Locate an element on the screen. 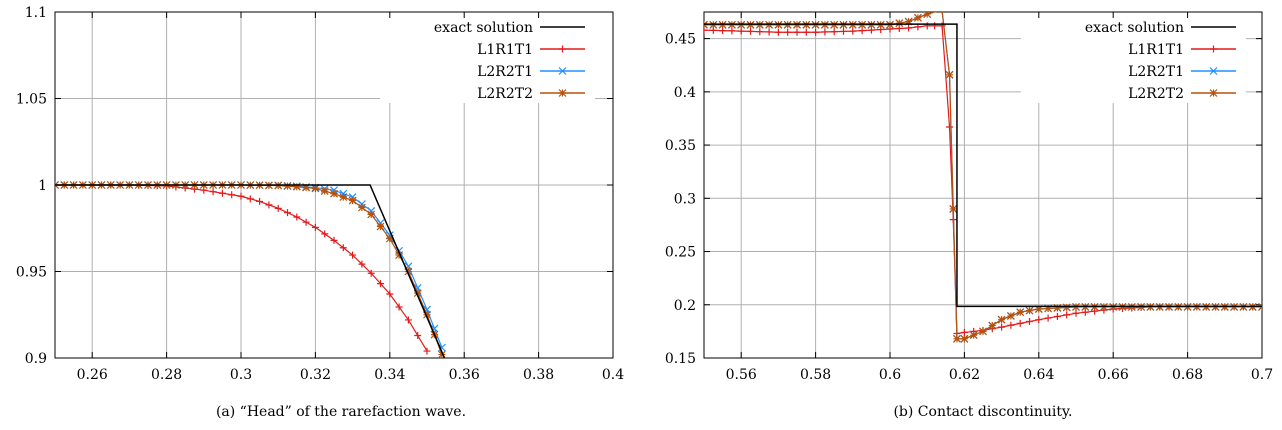 The width and height of the screenshot is (1282, 430). x-tick-label: 0.6 is located at coordinates (890, 375).